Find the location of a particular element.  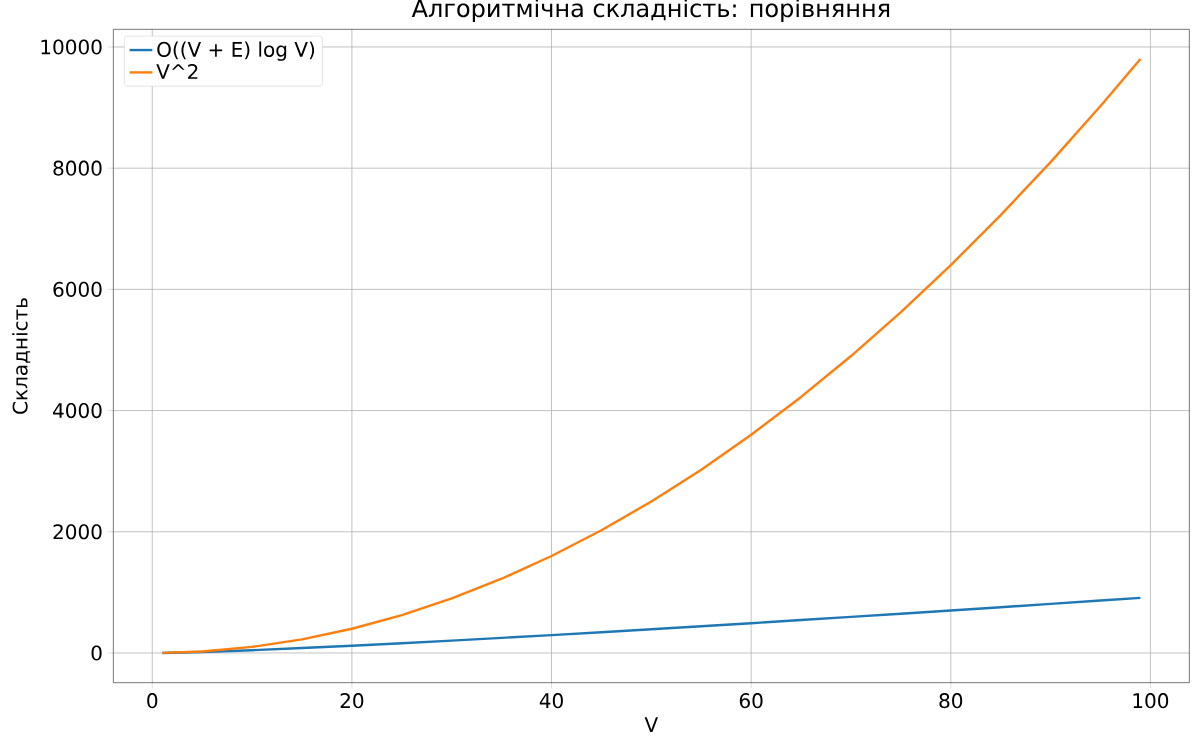

x-tick-label: 100 is located at coordinates (1151, 701).